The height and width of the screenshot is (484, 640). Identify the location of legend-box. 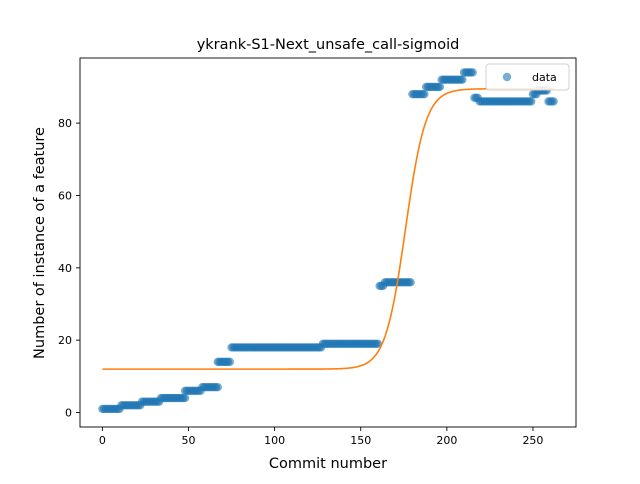
(527, 77).